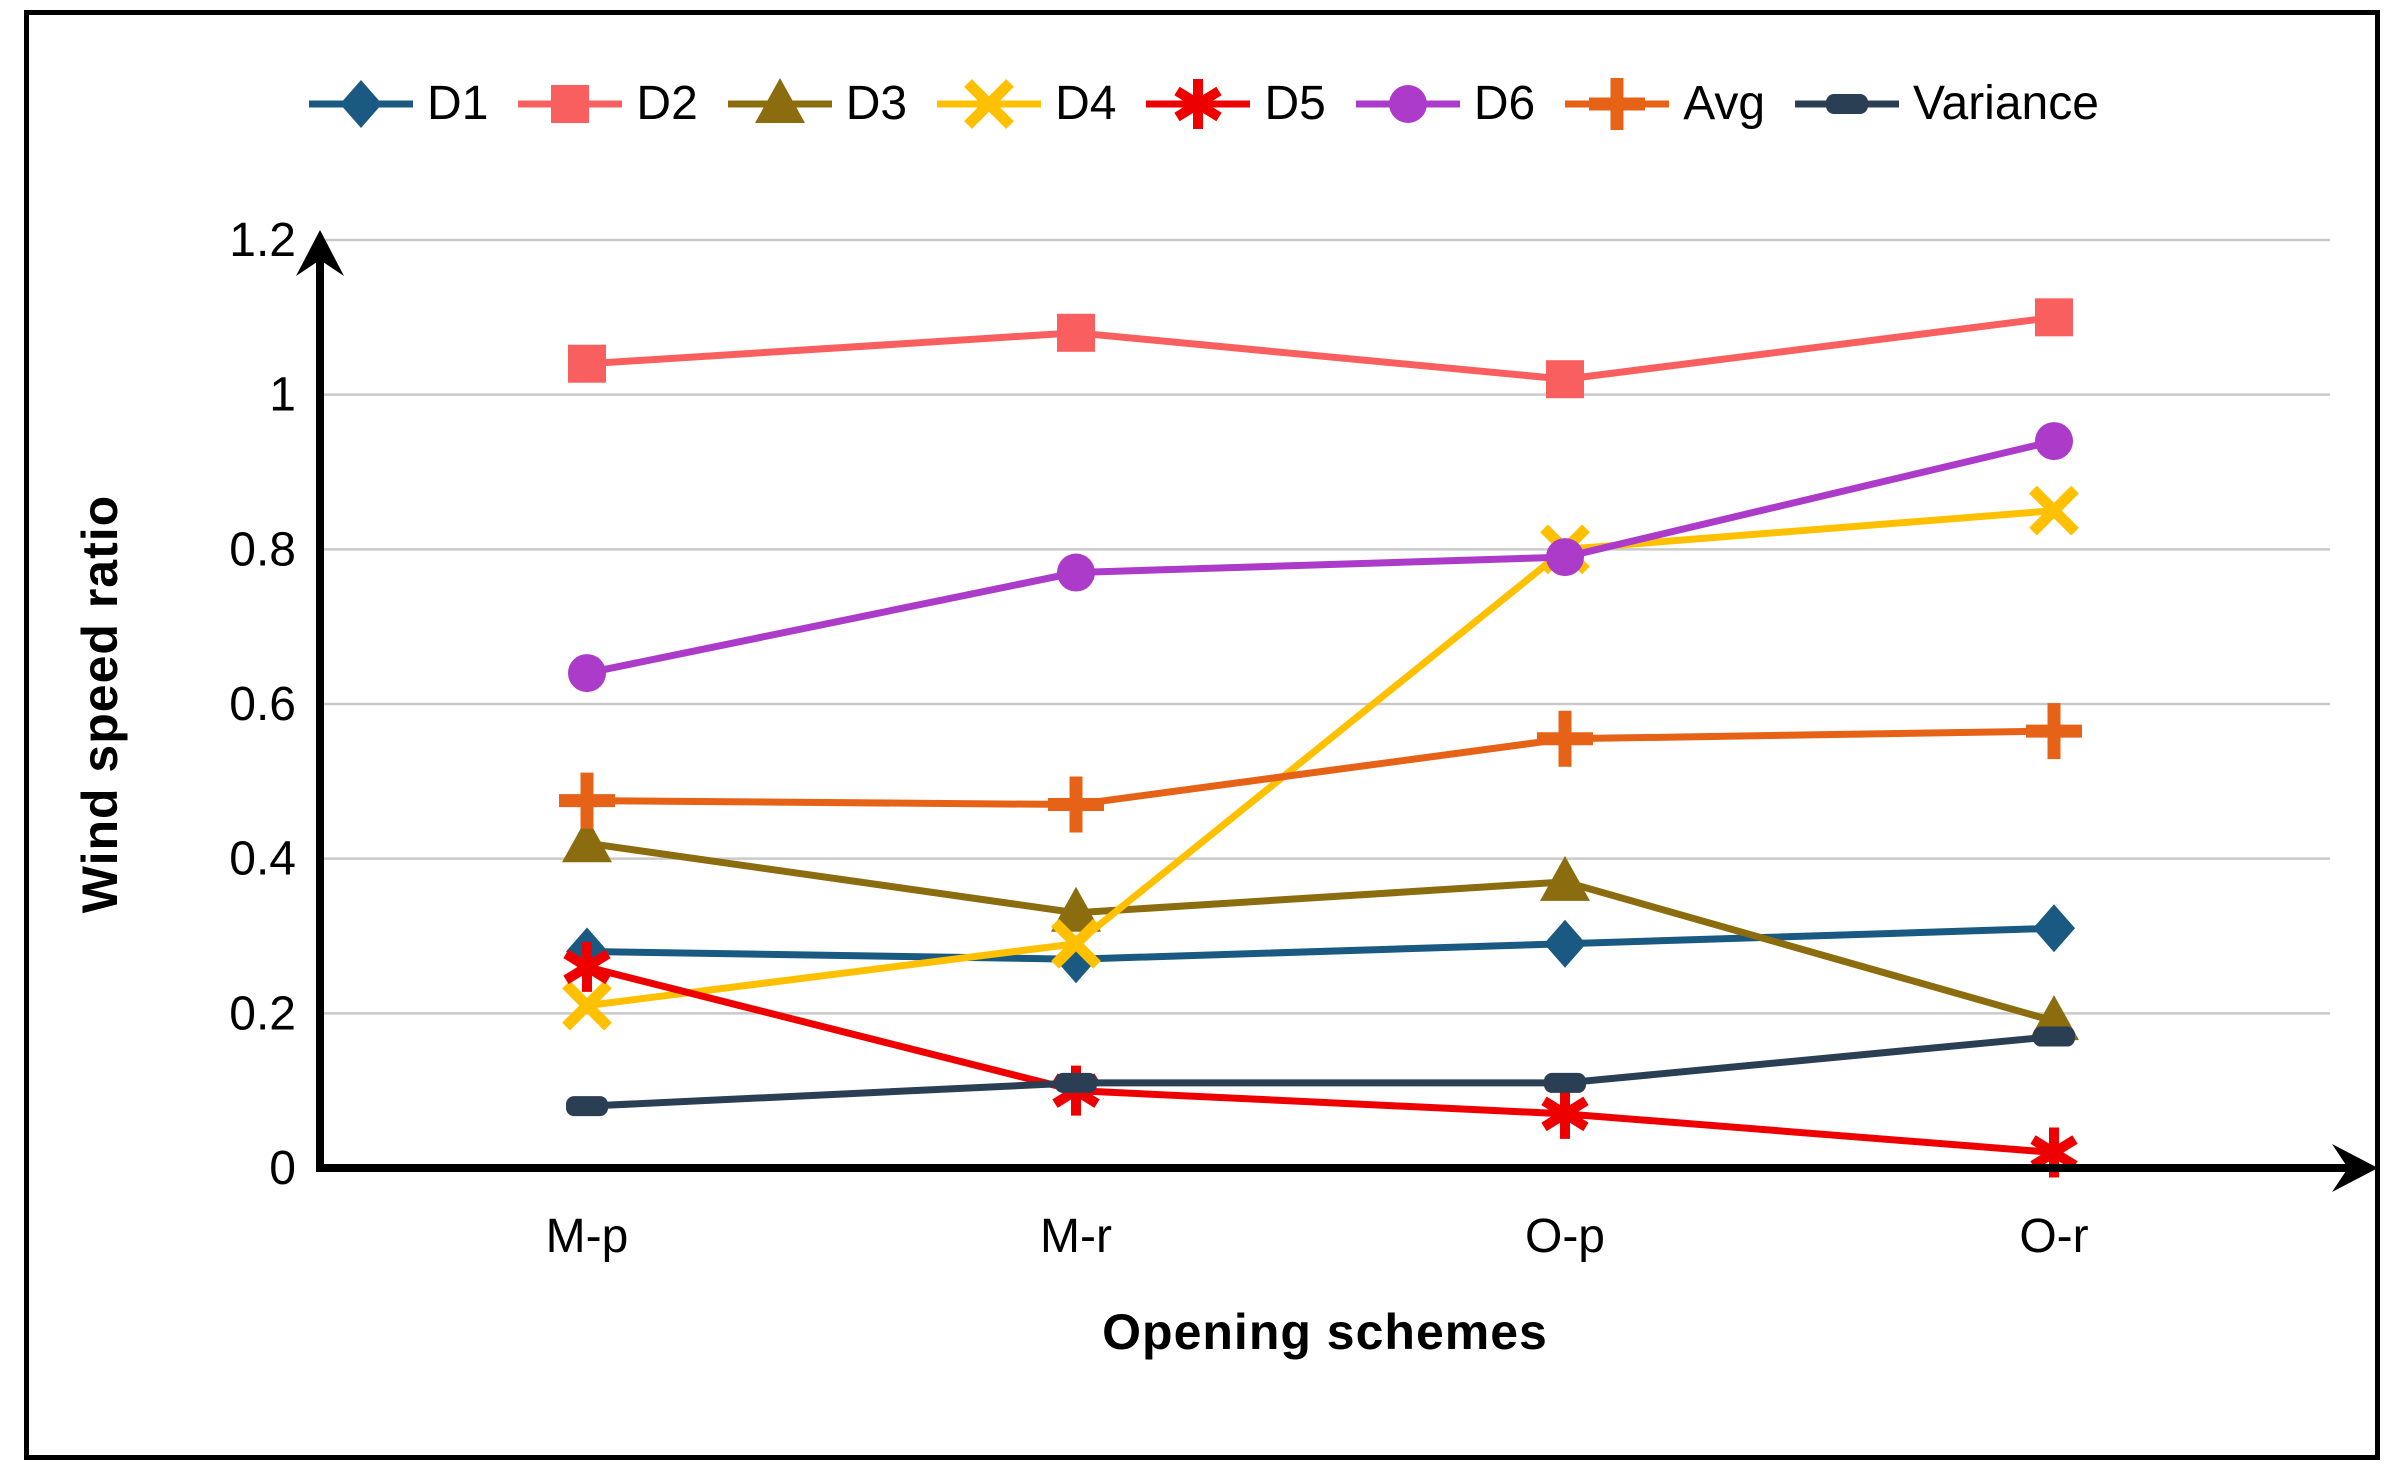 This screenshot has width=2404, height=1472. What do you see at coordinates (1295, 103) in the screenshot?
I see `legend-label: D5` at bounding box center [1295, 103].